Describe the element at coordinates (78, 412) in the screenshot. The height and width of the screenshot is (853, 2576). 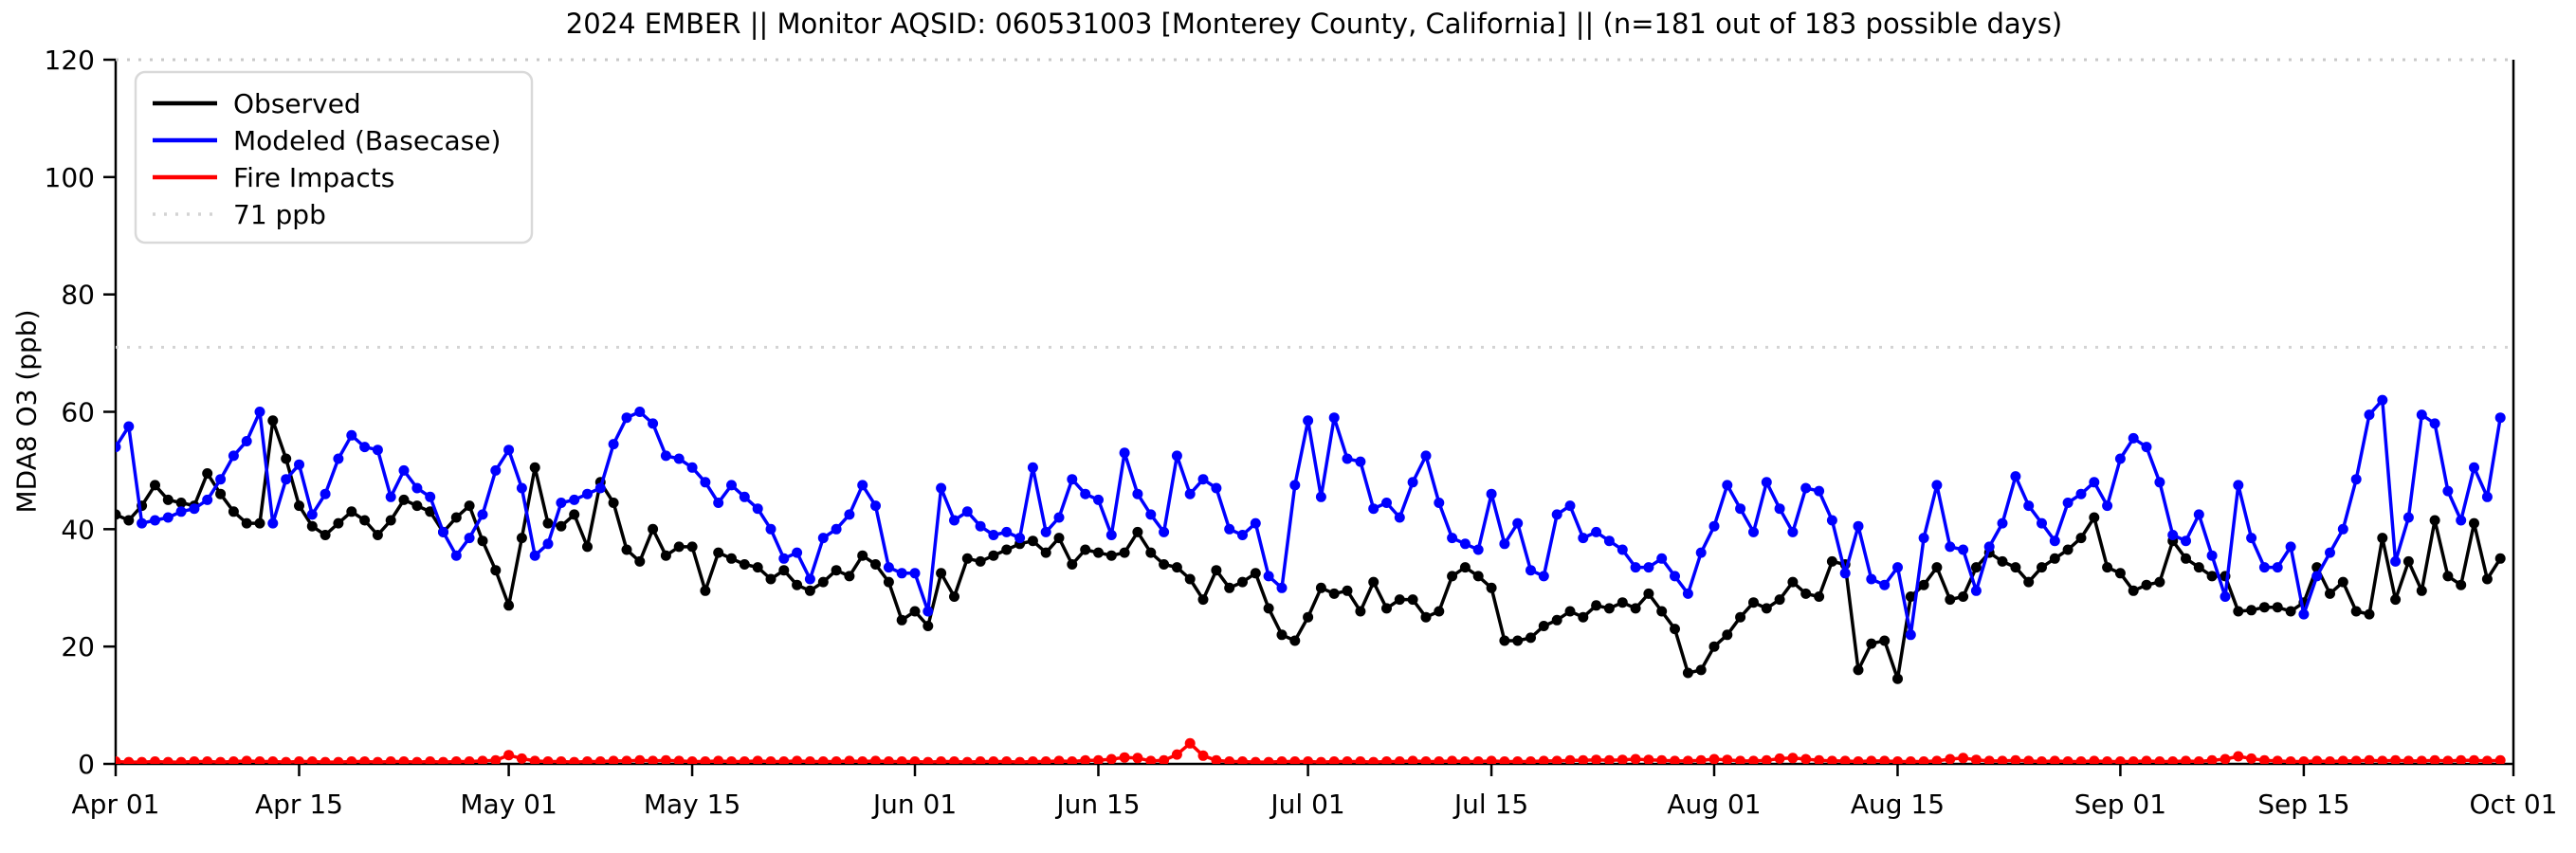
I see `y-tick-label: 60` at that location.